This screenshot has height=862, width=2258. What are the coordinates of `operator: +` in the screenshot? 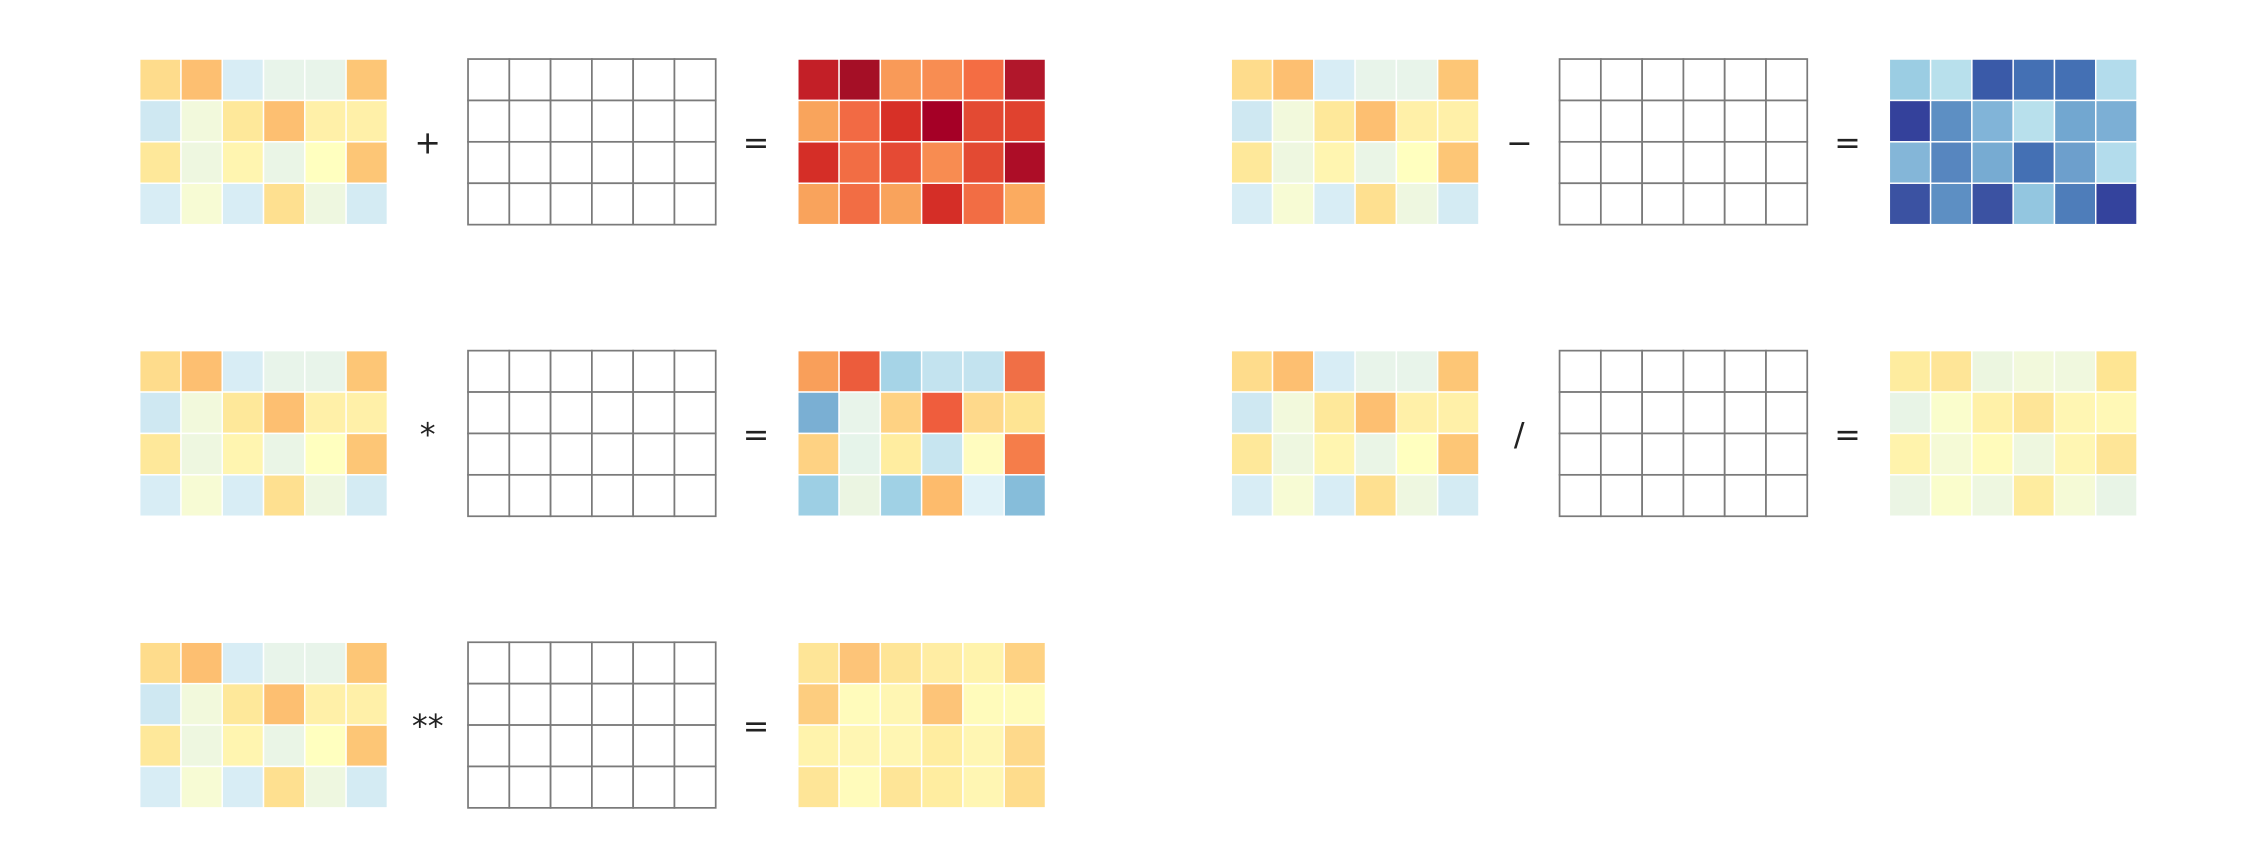 It's located at (427, 144).